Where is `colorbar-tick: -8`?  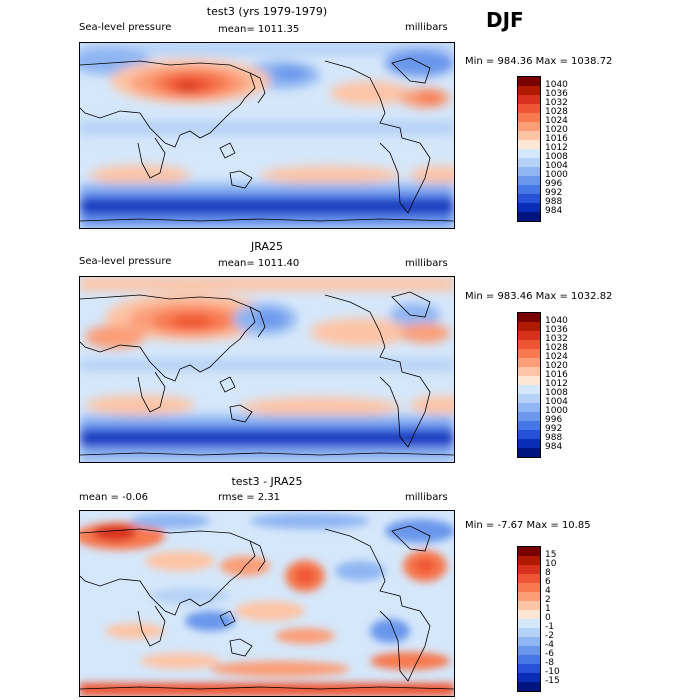 colorbar-tick: -8 is located at coordinates (549, 663).